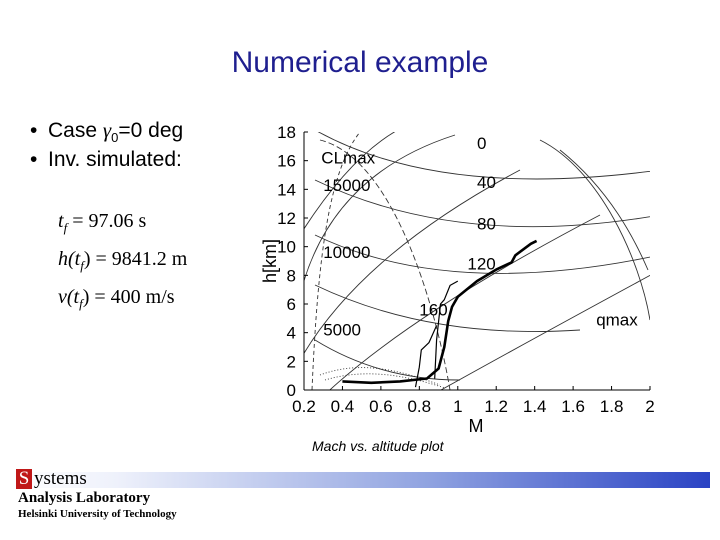 This screenshot has width=720, height=540. I want to click on bullet-inv-simulated: • Inv. simulated:, so click(106, 160).